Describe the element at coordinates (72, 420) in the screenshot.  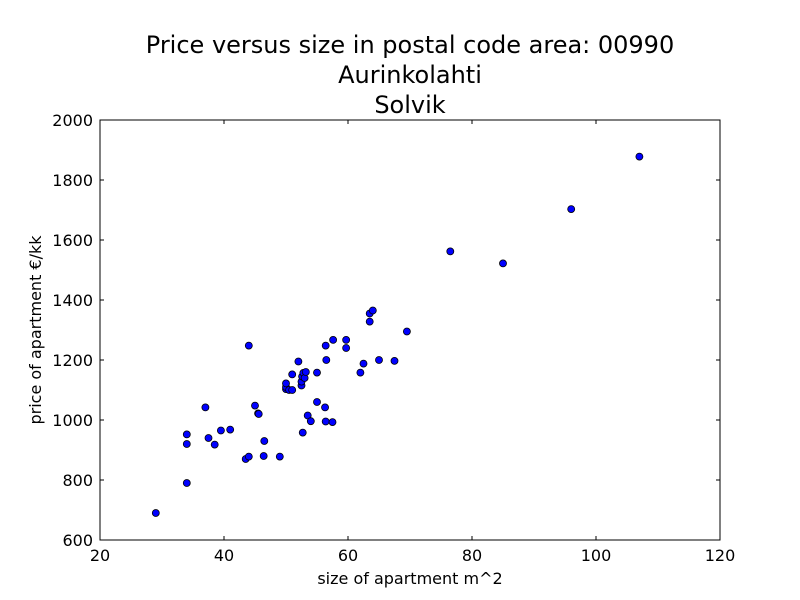
I see `y-tick-label: 1000` at that location.